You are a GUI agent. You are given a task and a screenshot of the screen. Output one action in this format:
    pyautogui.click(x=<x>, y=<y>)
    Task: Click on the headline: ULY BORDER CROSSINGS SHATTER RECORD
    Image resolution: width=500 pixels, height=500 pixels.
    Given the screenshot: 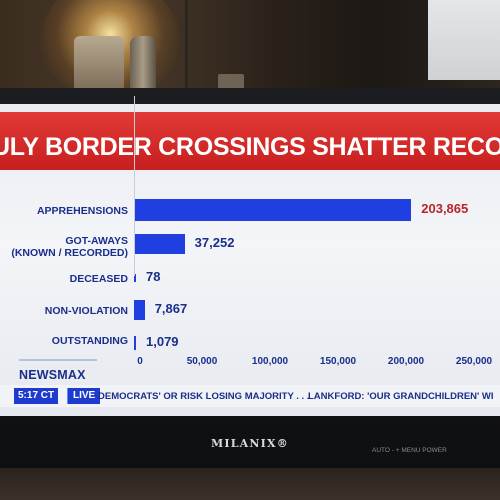 What is the action you would take?
    pyautogui.click(x=250, y=147)
    